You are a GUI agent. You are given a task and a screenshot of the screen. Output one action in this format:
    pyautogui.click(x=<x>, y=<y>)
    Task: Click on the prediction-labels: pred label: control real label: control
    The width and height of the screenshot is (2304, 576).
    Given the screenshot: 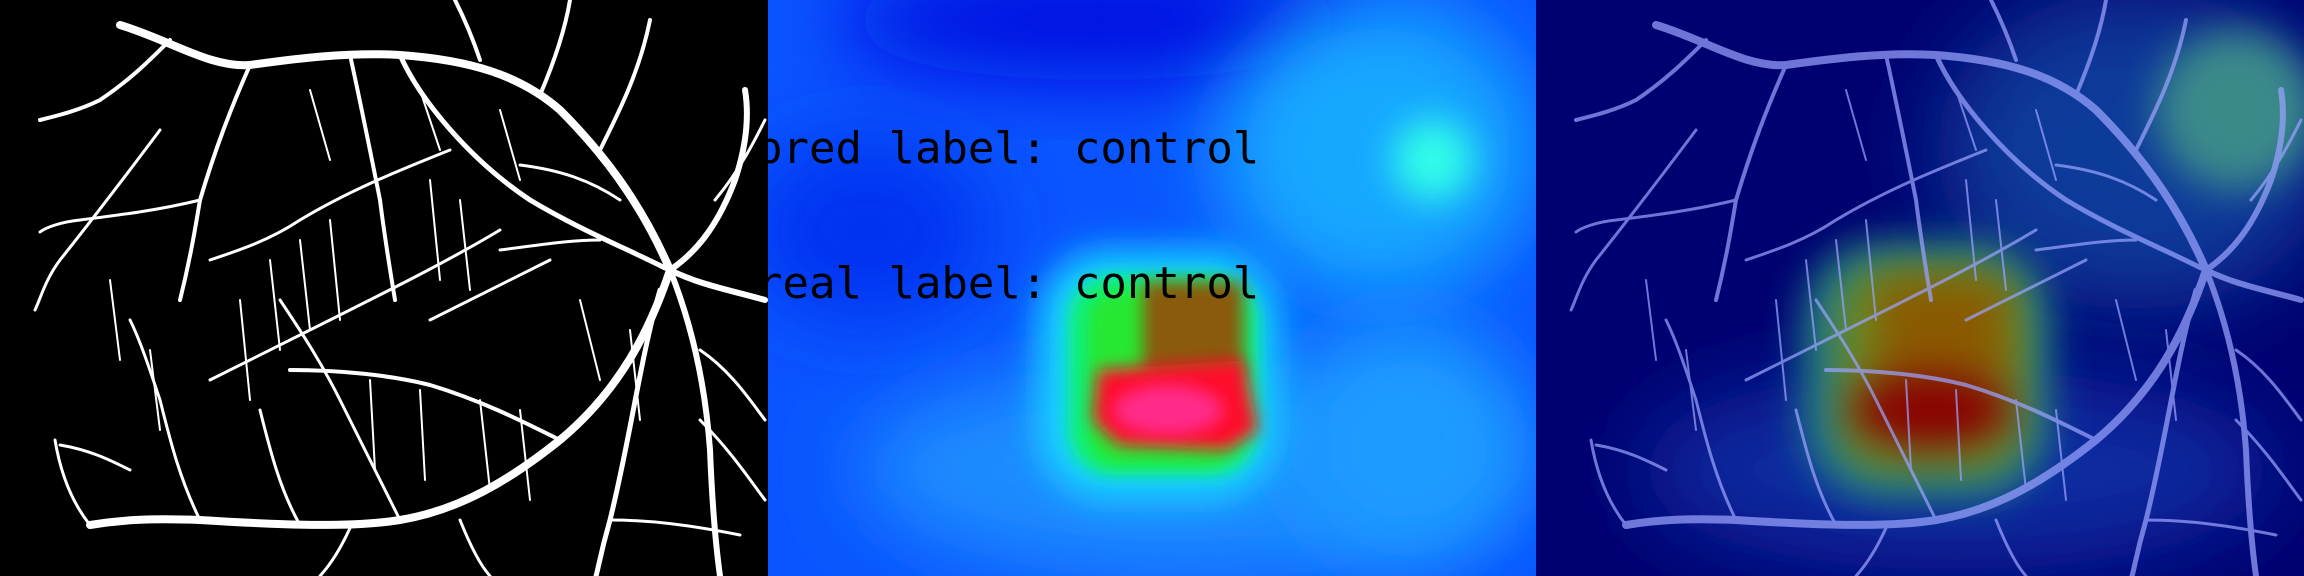 What is the action you would take?
    pyautogui.click(x=1013, y=216)
    